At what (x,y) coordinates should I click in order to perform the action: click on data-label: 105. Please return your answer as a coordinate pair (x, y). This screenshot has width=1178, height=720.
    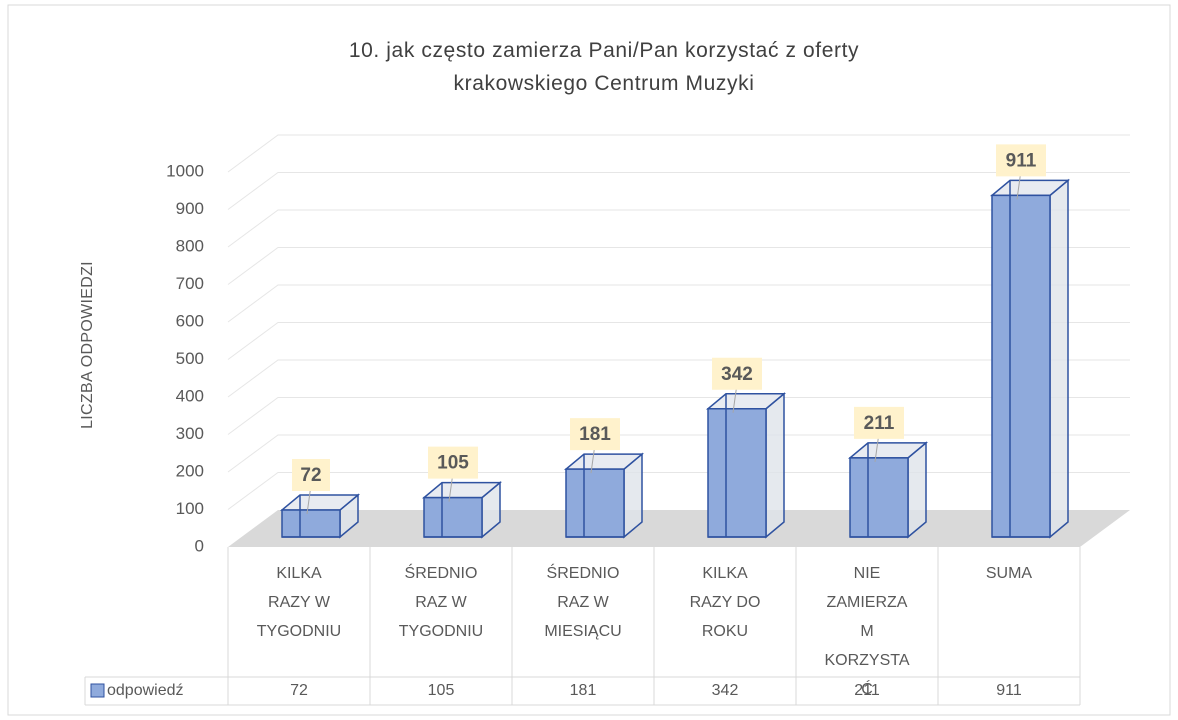
    Looking at the image, I should click on (453, 463).